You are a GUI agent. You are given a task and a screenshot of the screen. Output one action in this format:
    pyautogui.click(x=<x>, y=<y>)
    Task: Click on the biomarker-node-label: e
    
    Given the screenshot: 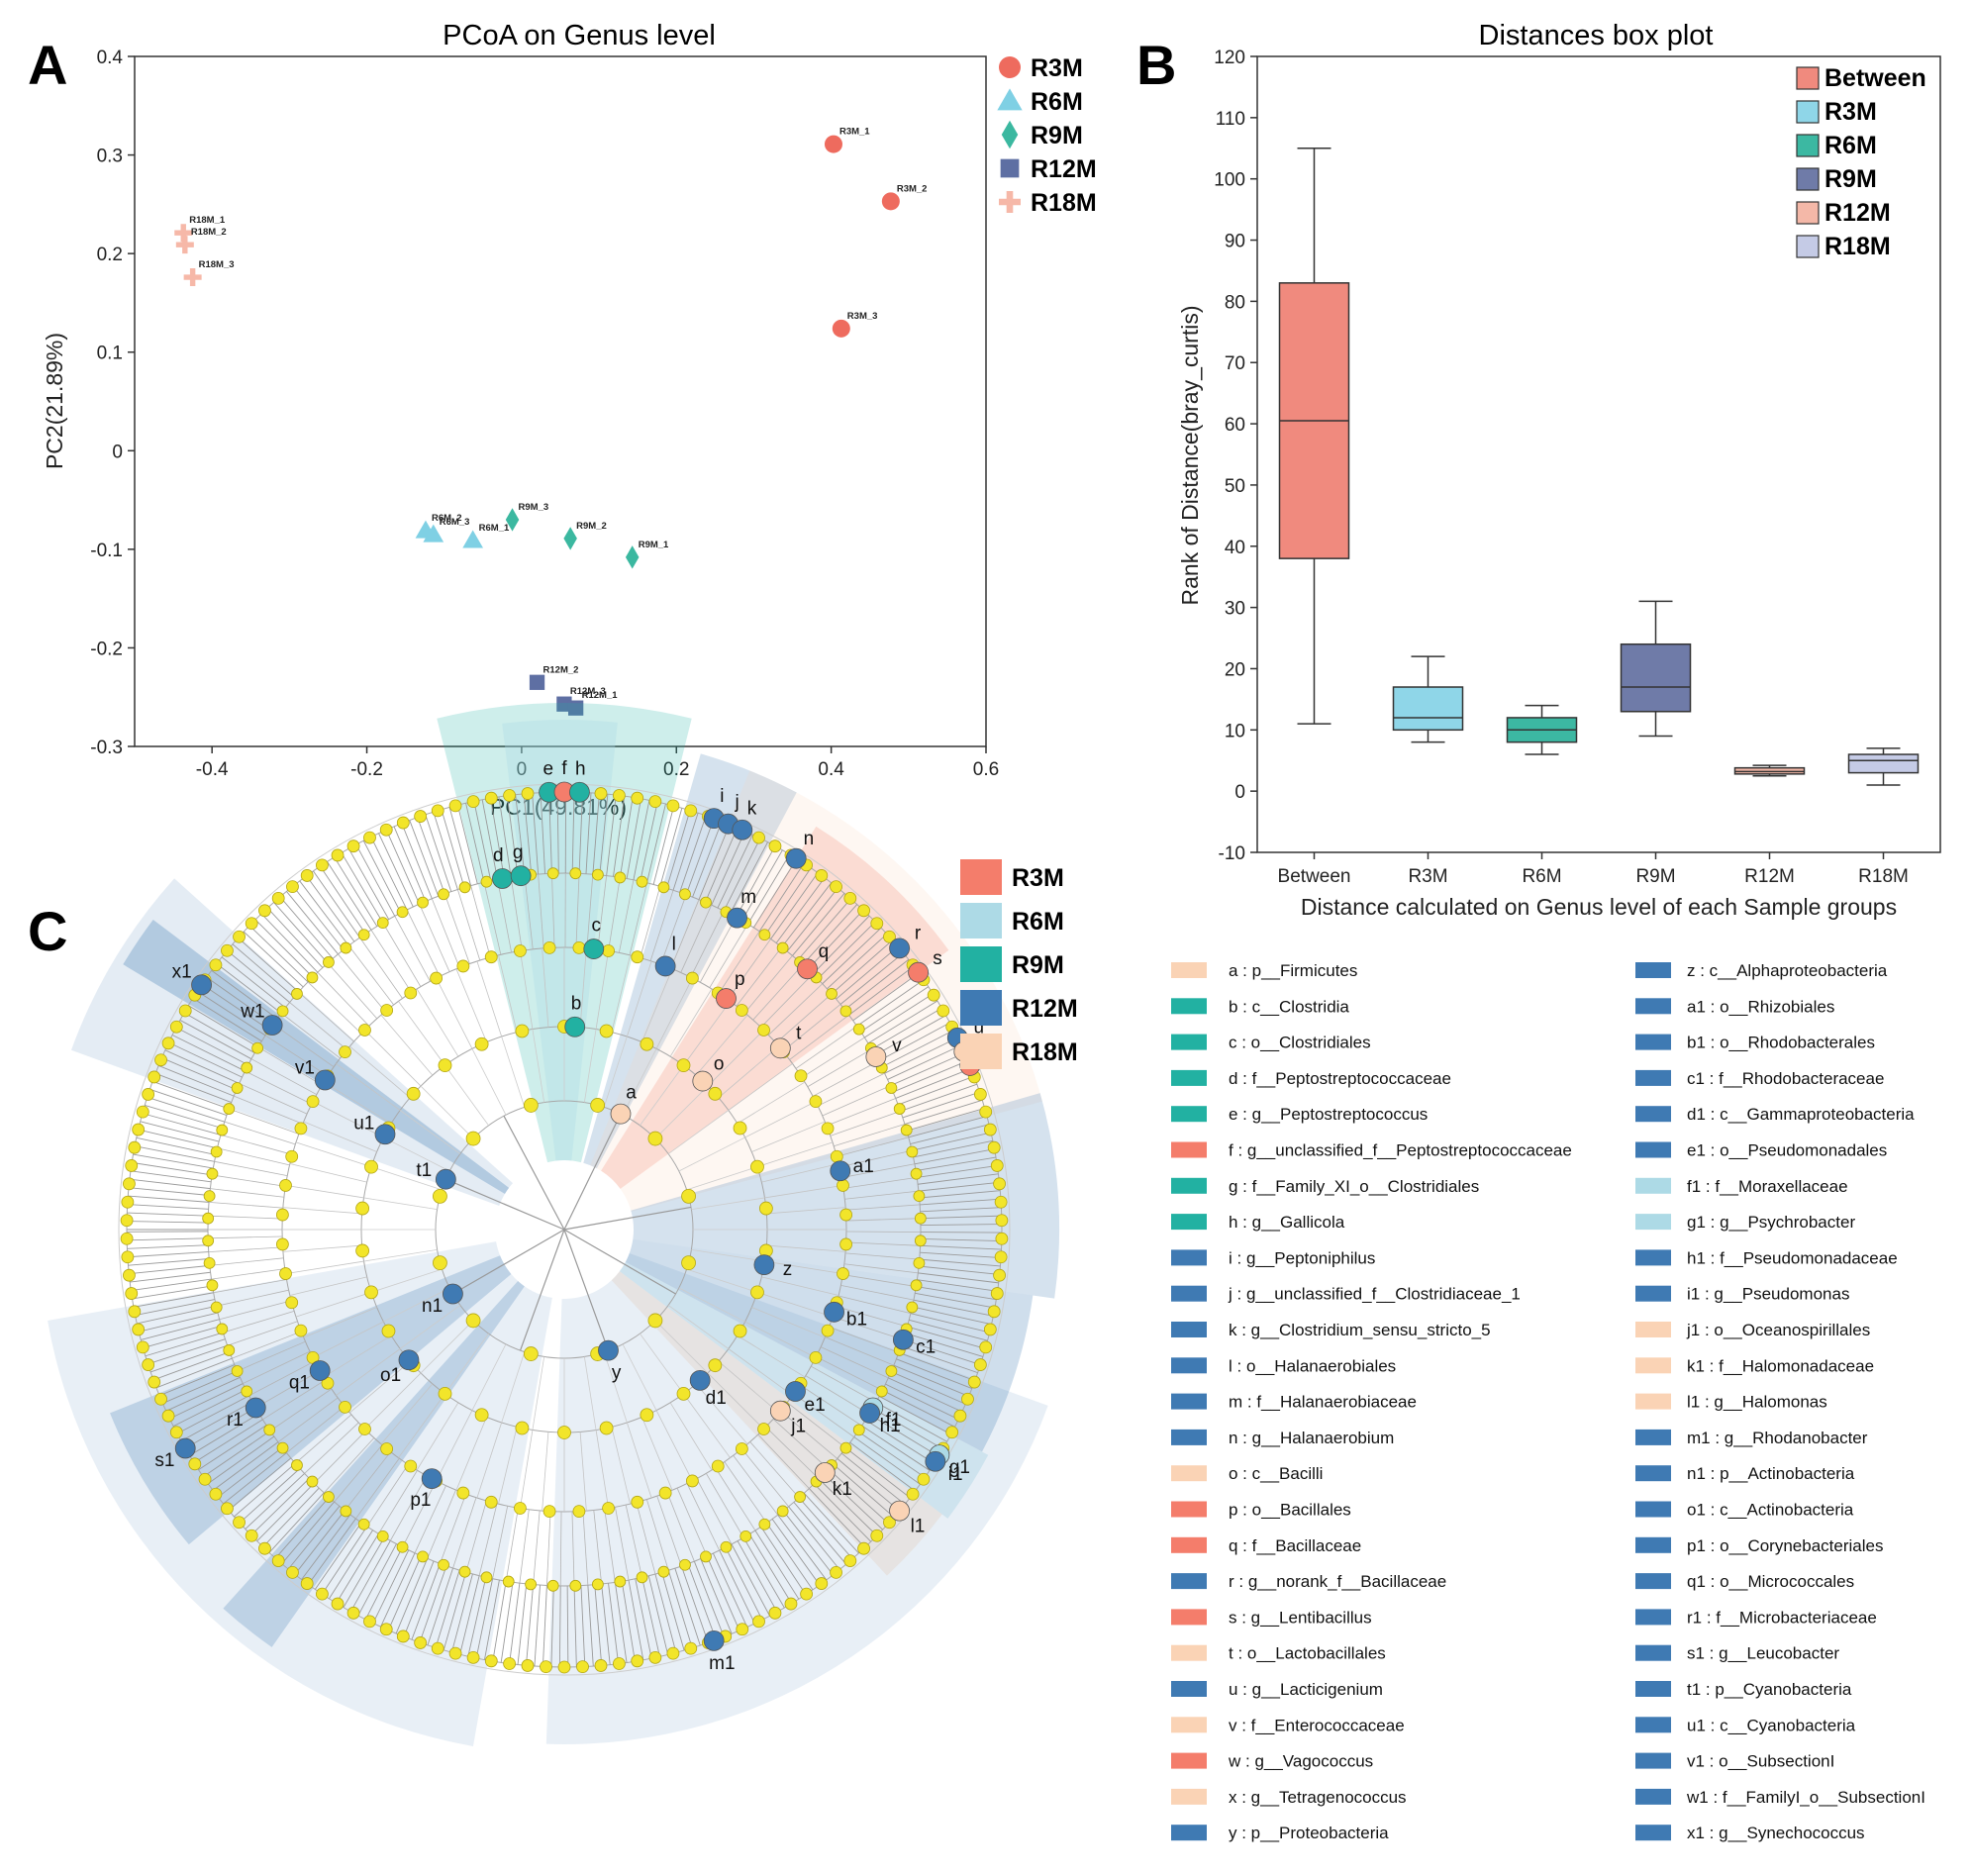 What is the action you would take?
    pyautogui.click(x=547, y=768)
    